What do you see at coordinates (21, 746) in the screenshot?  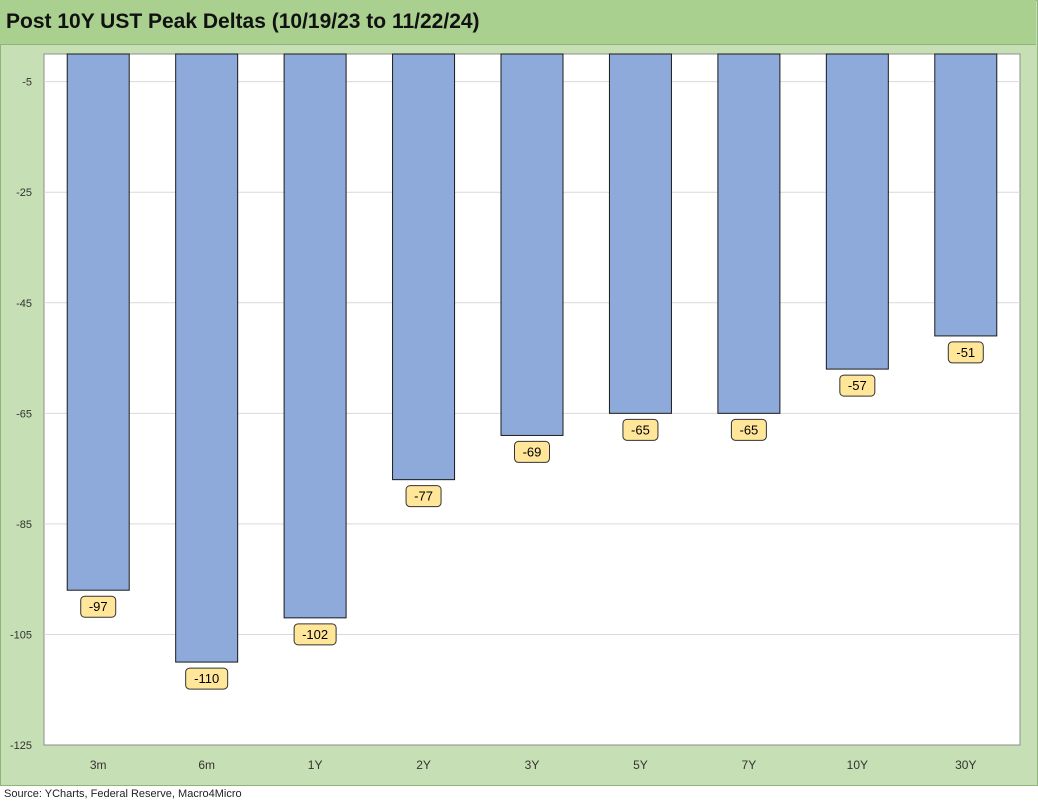 I see `y-tick-label: -125` at bounding box center [21, 746].